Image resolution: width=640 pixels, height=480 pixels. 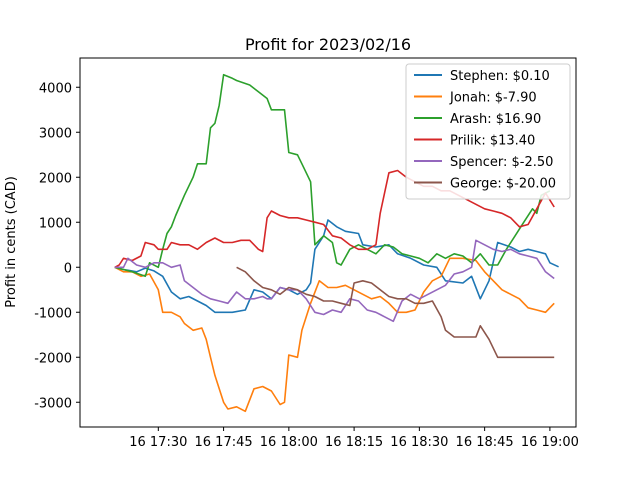 What do you see at coordinates (328, 44) in the screenshot?
I see `chart-title: Profit for 2023/02/16` at bounding box center [328, 44].